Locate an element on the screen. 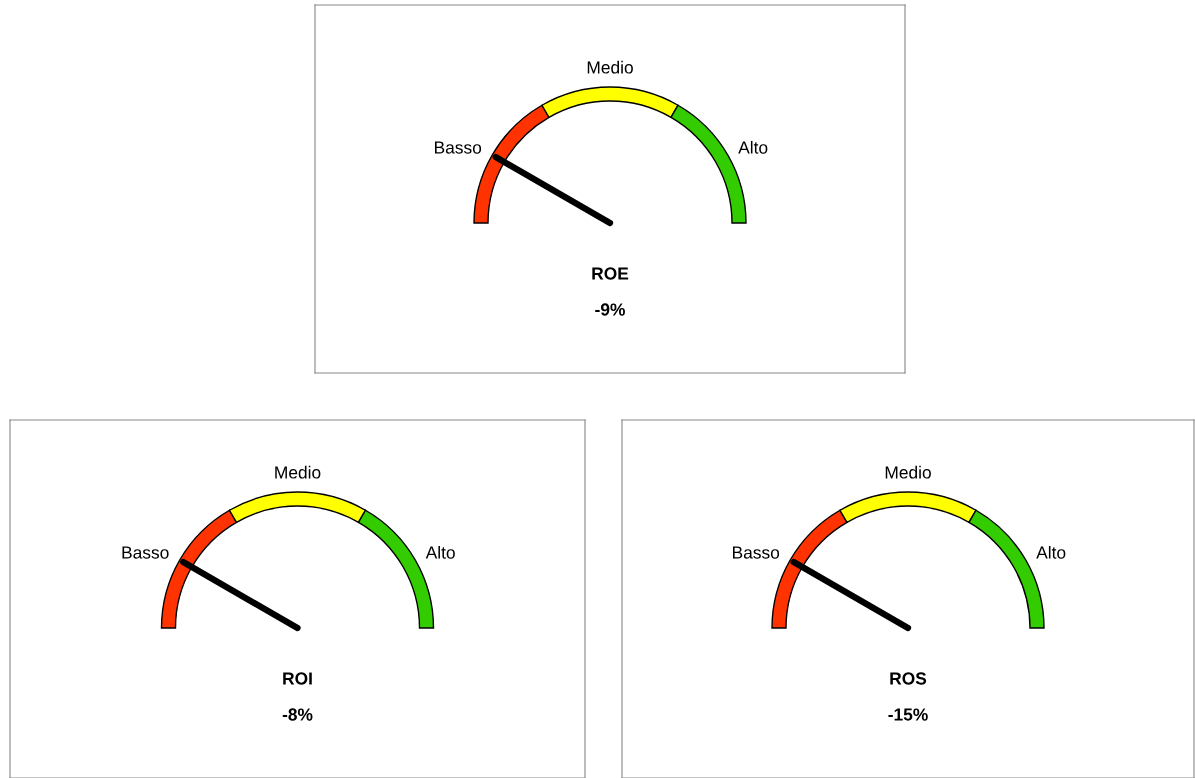 The image size is (1195, 778). text: ROS is located at coordinates (908, 678).